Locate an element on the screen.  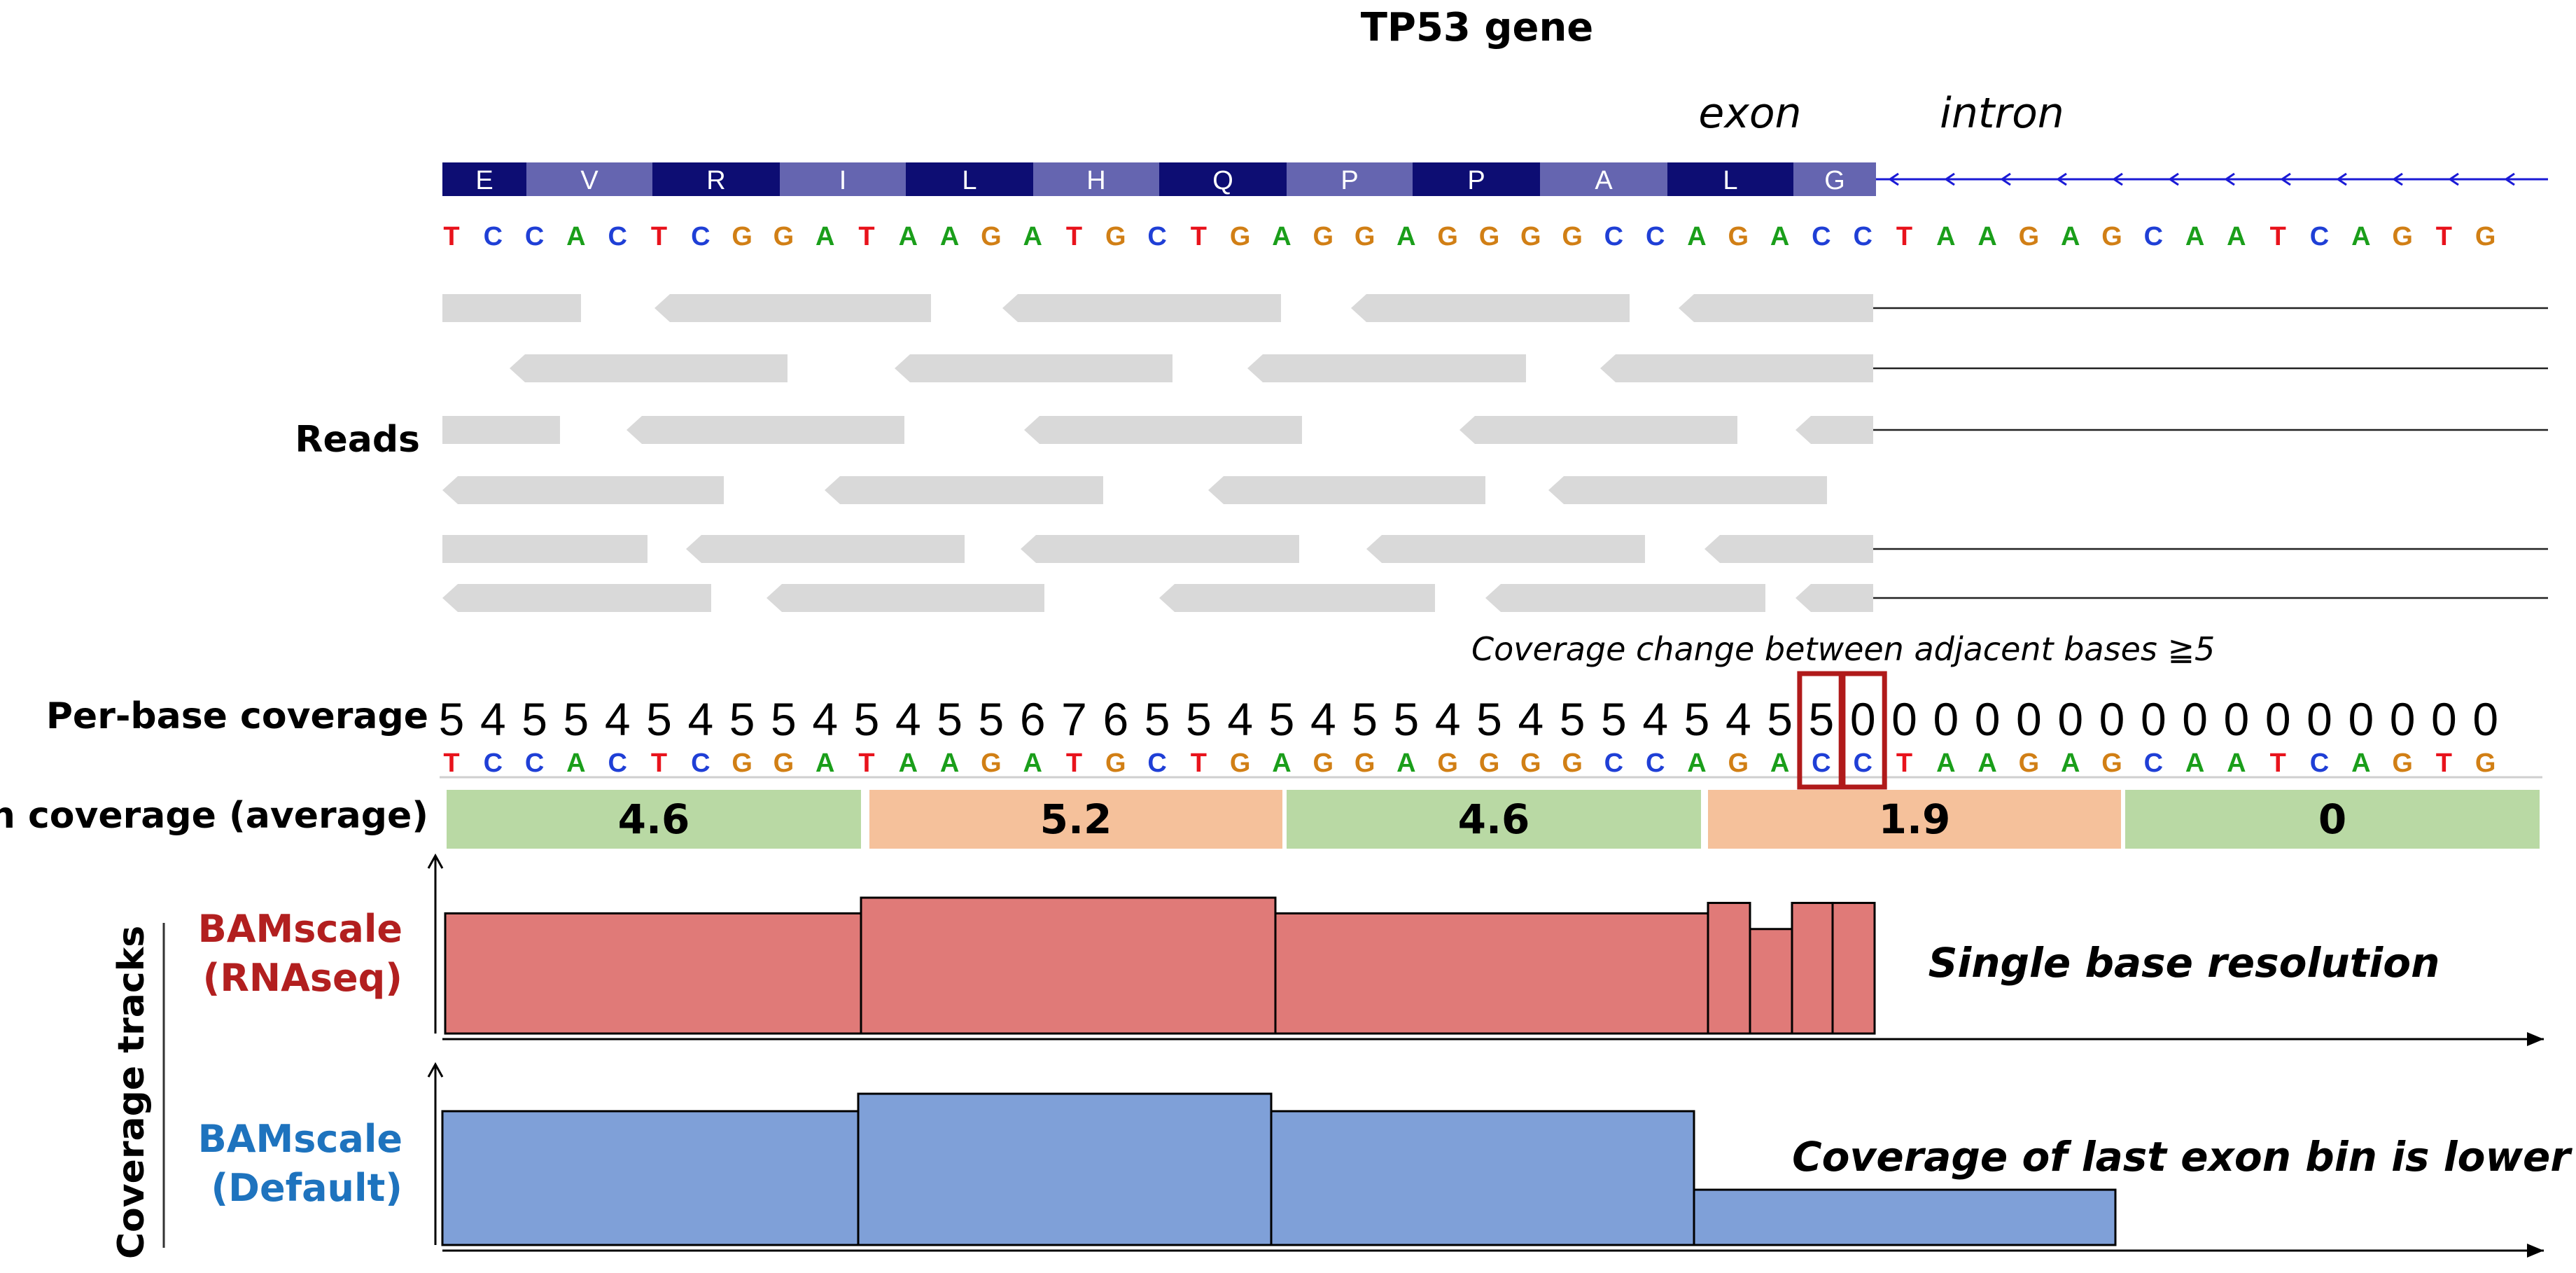
coverage-value: 6 is located at coordinates (1033, 719).